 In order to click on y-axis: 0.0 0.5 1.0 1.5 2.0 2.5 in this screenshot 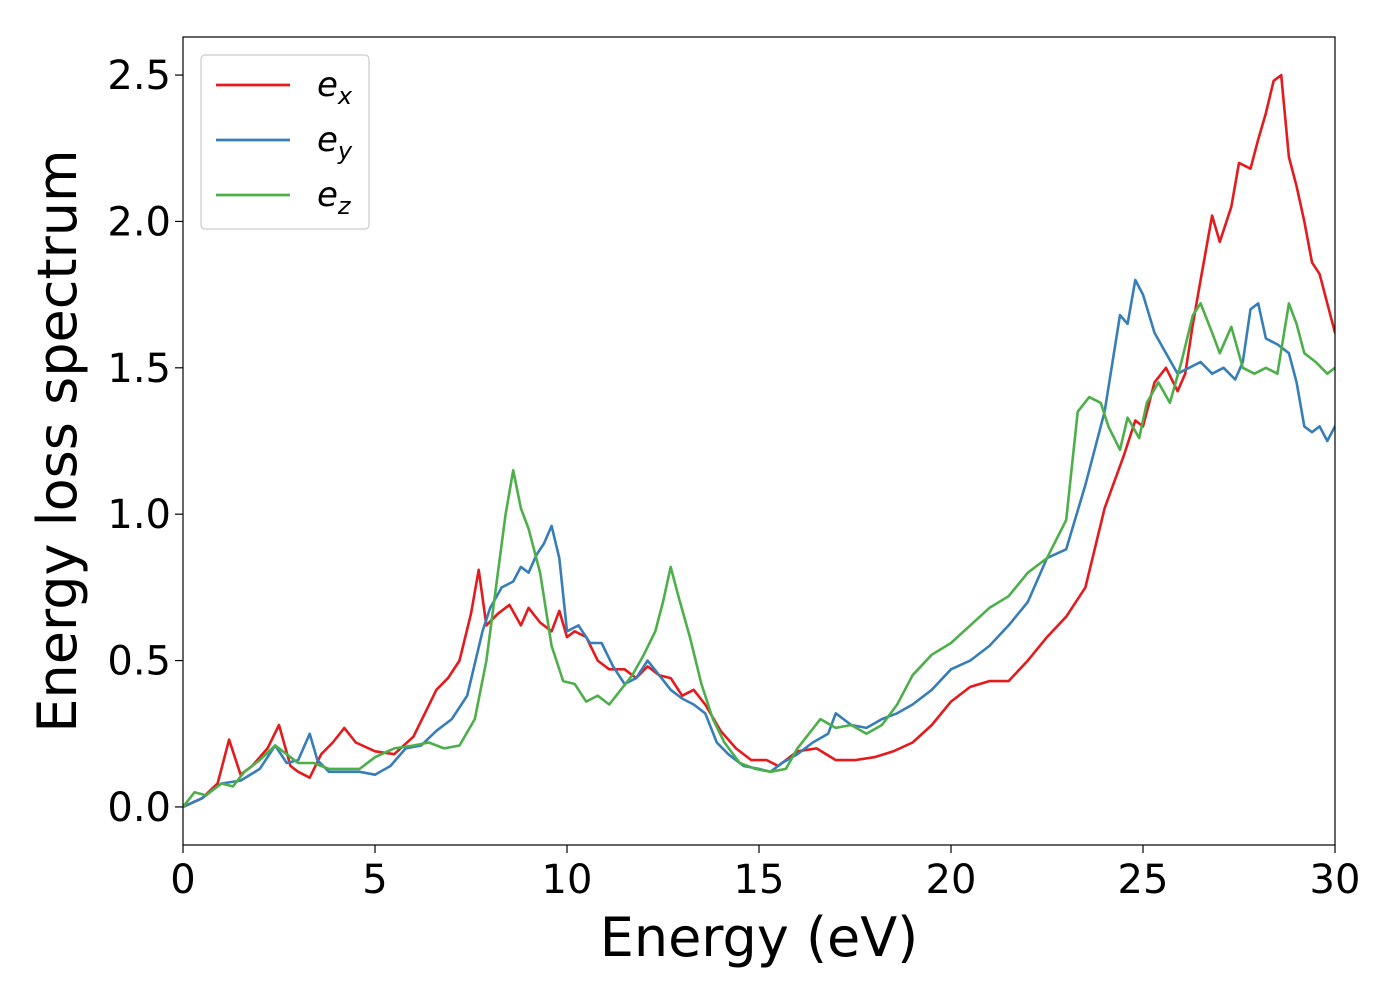, I will do `click(145, 442)`.